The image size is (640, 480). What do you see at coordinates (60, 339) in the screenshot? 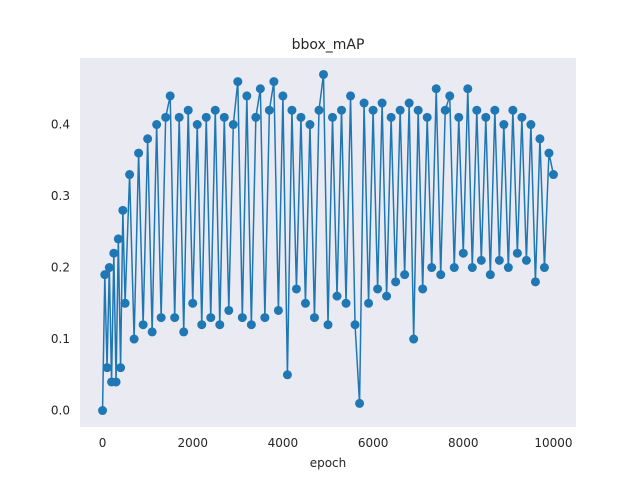
I see `y-tick-label: 0.1` at bounding box center [60, 339].